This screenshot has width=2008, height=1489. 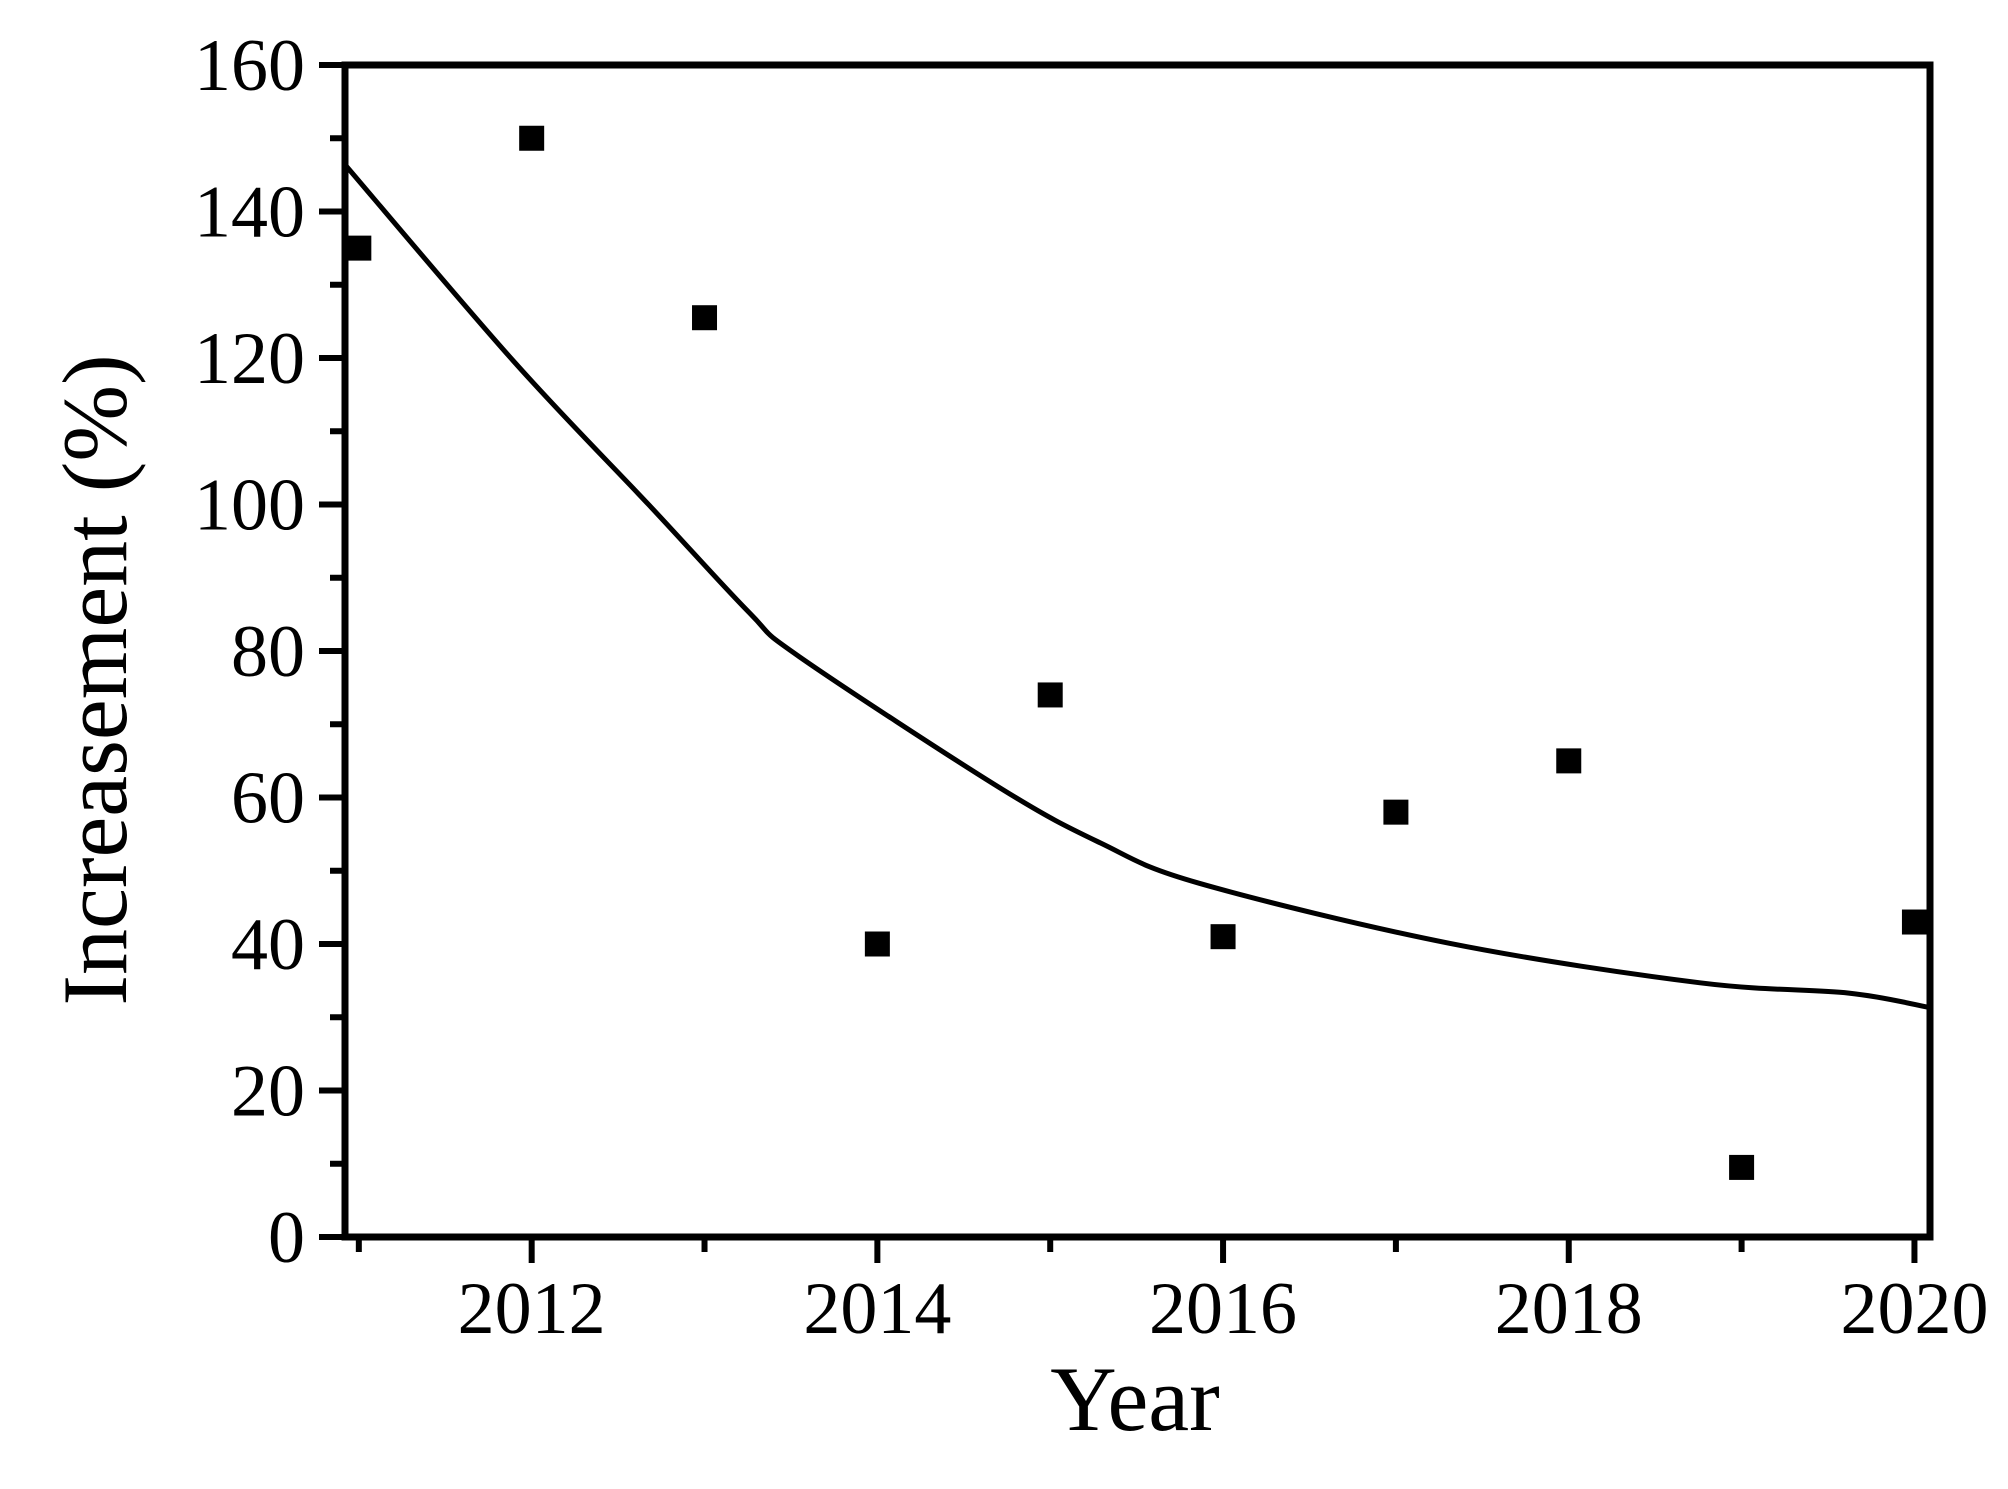 What do you see at coordinates (1135, 1399) in the screenshot?
I see `x-axis-title: Year` at bounding box center [1135, 1399].